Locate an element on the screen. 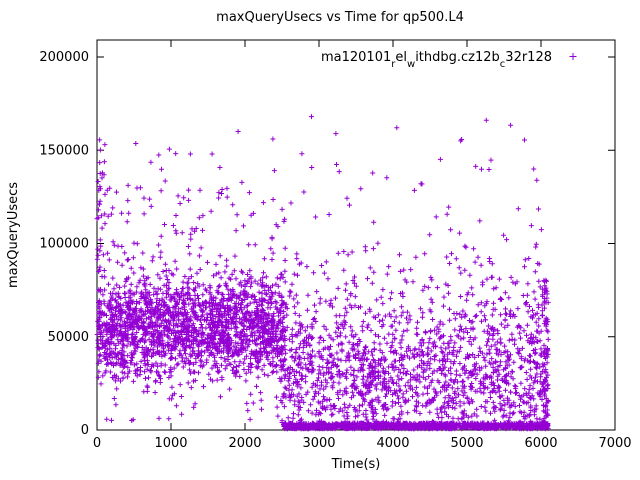 This screenshot has height=480, width=640. x-axis-label: Time(s) is located at coordinates (356, 464).